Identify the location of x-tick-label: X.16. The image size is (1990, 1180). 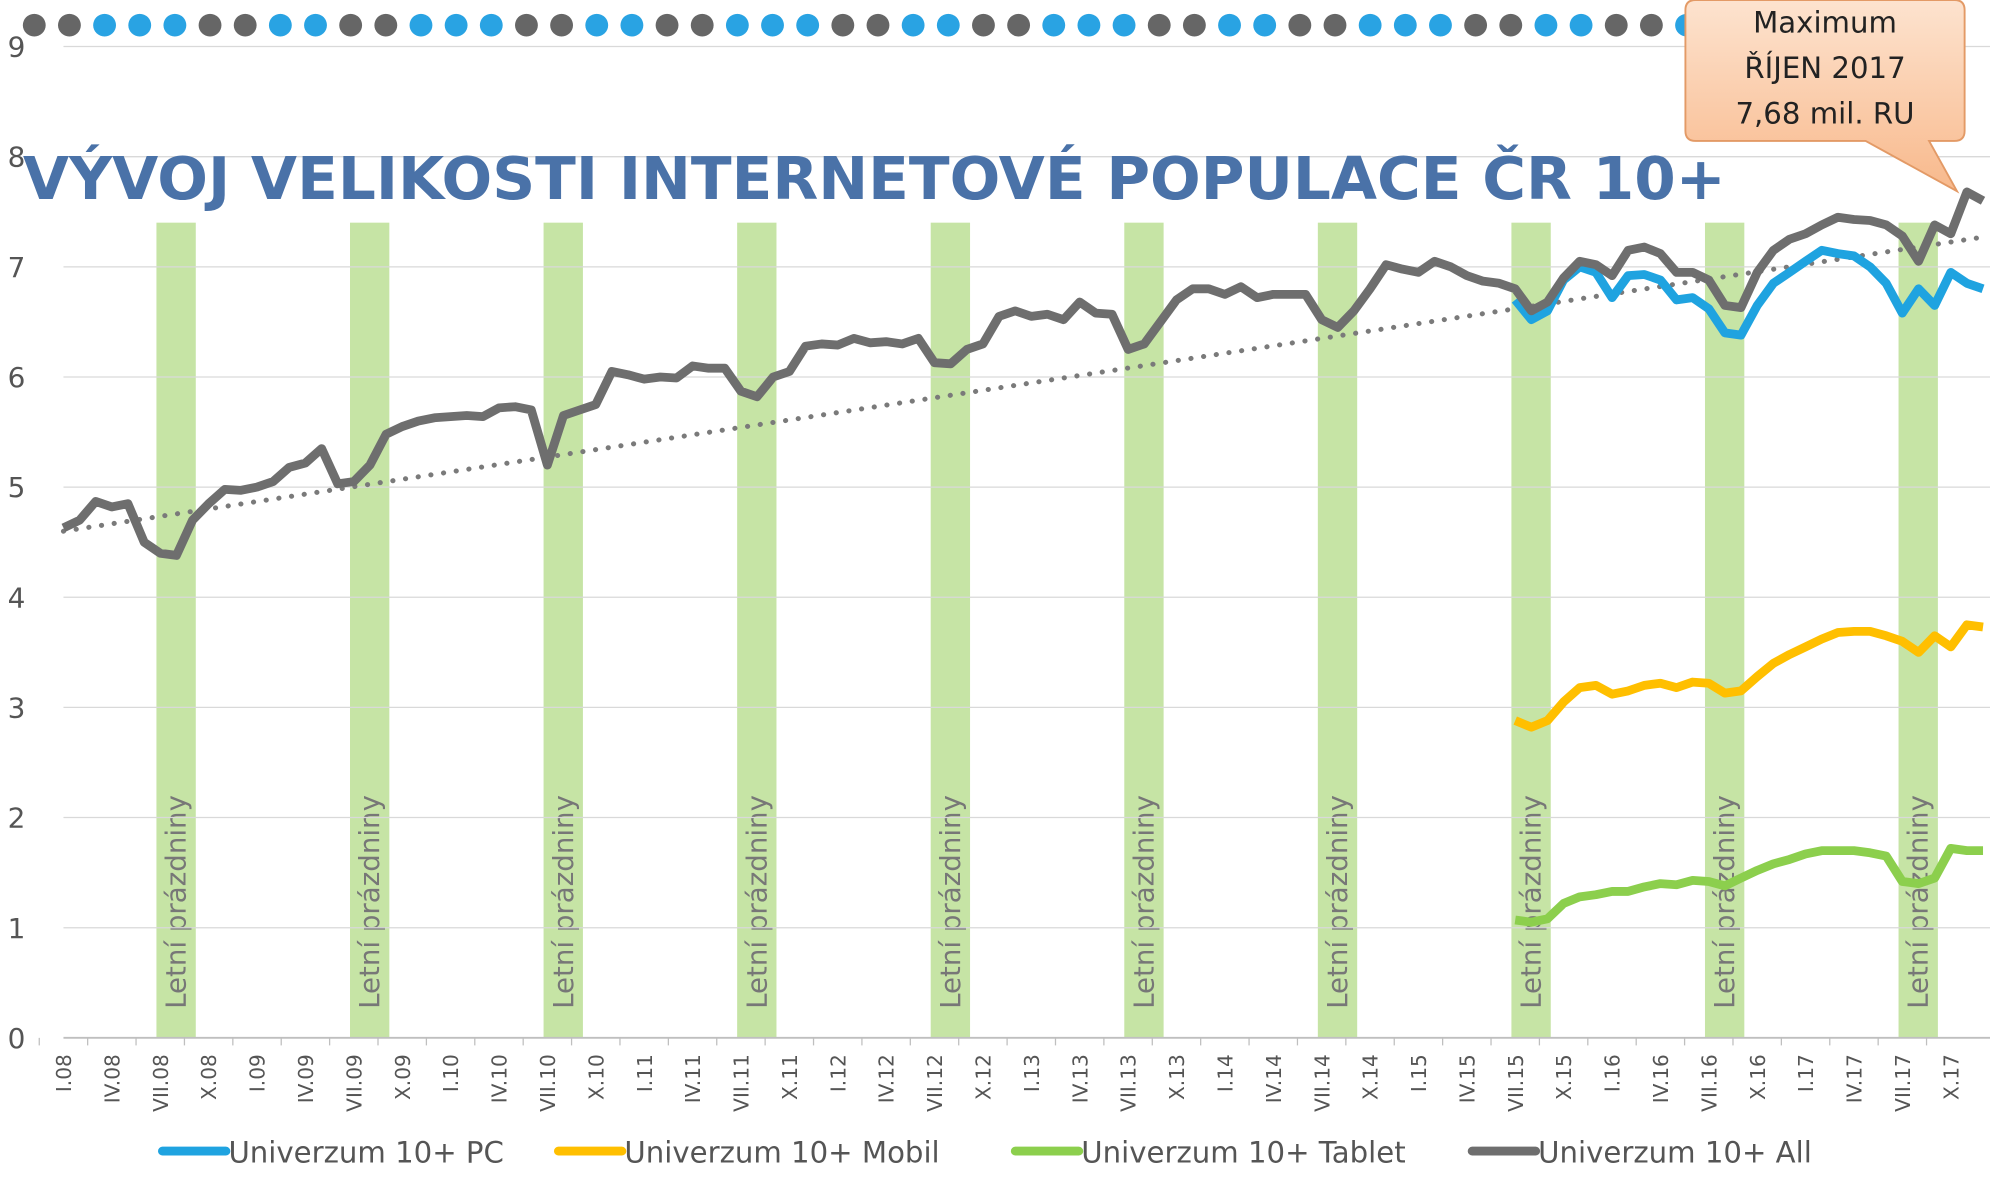
(1758, 1077).